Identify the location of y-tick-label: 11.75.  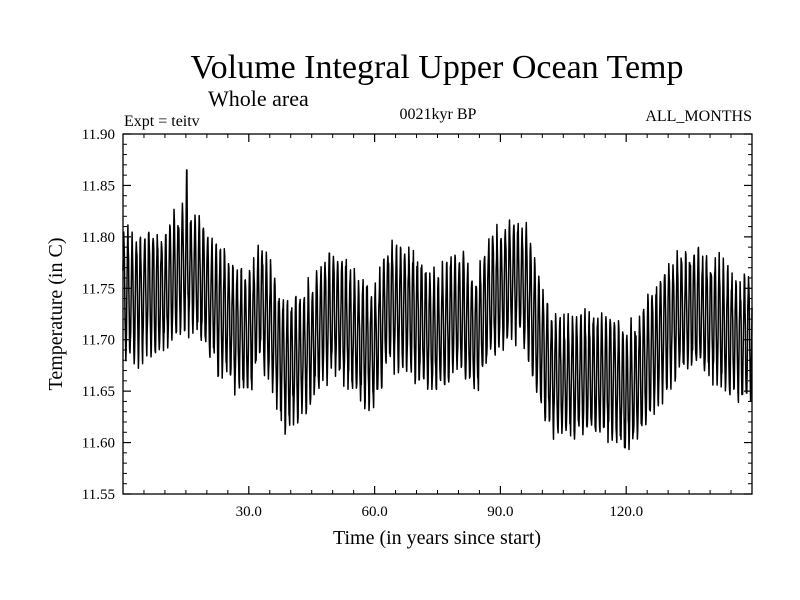
(98, 289).